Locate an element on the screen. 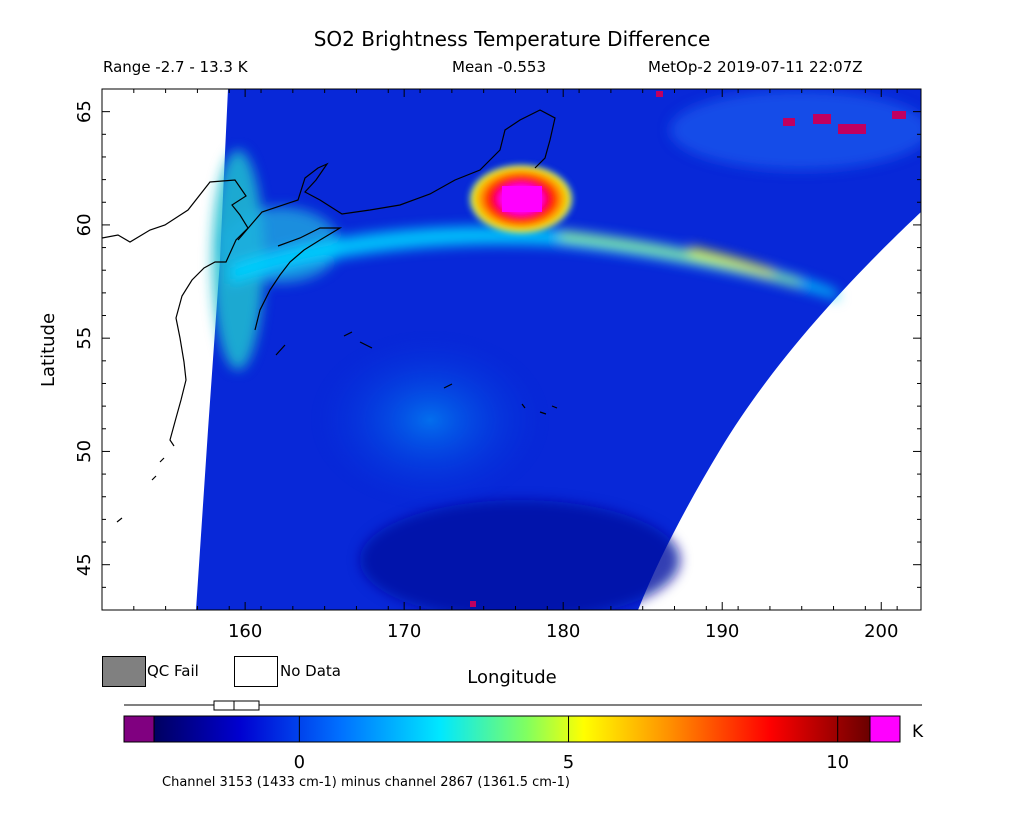  colorbar-above-range is located at coordinates (885, 729).